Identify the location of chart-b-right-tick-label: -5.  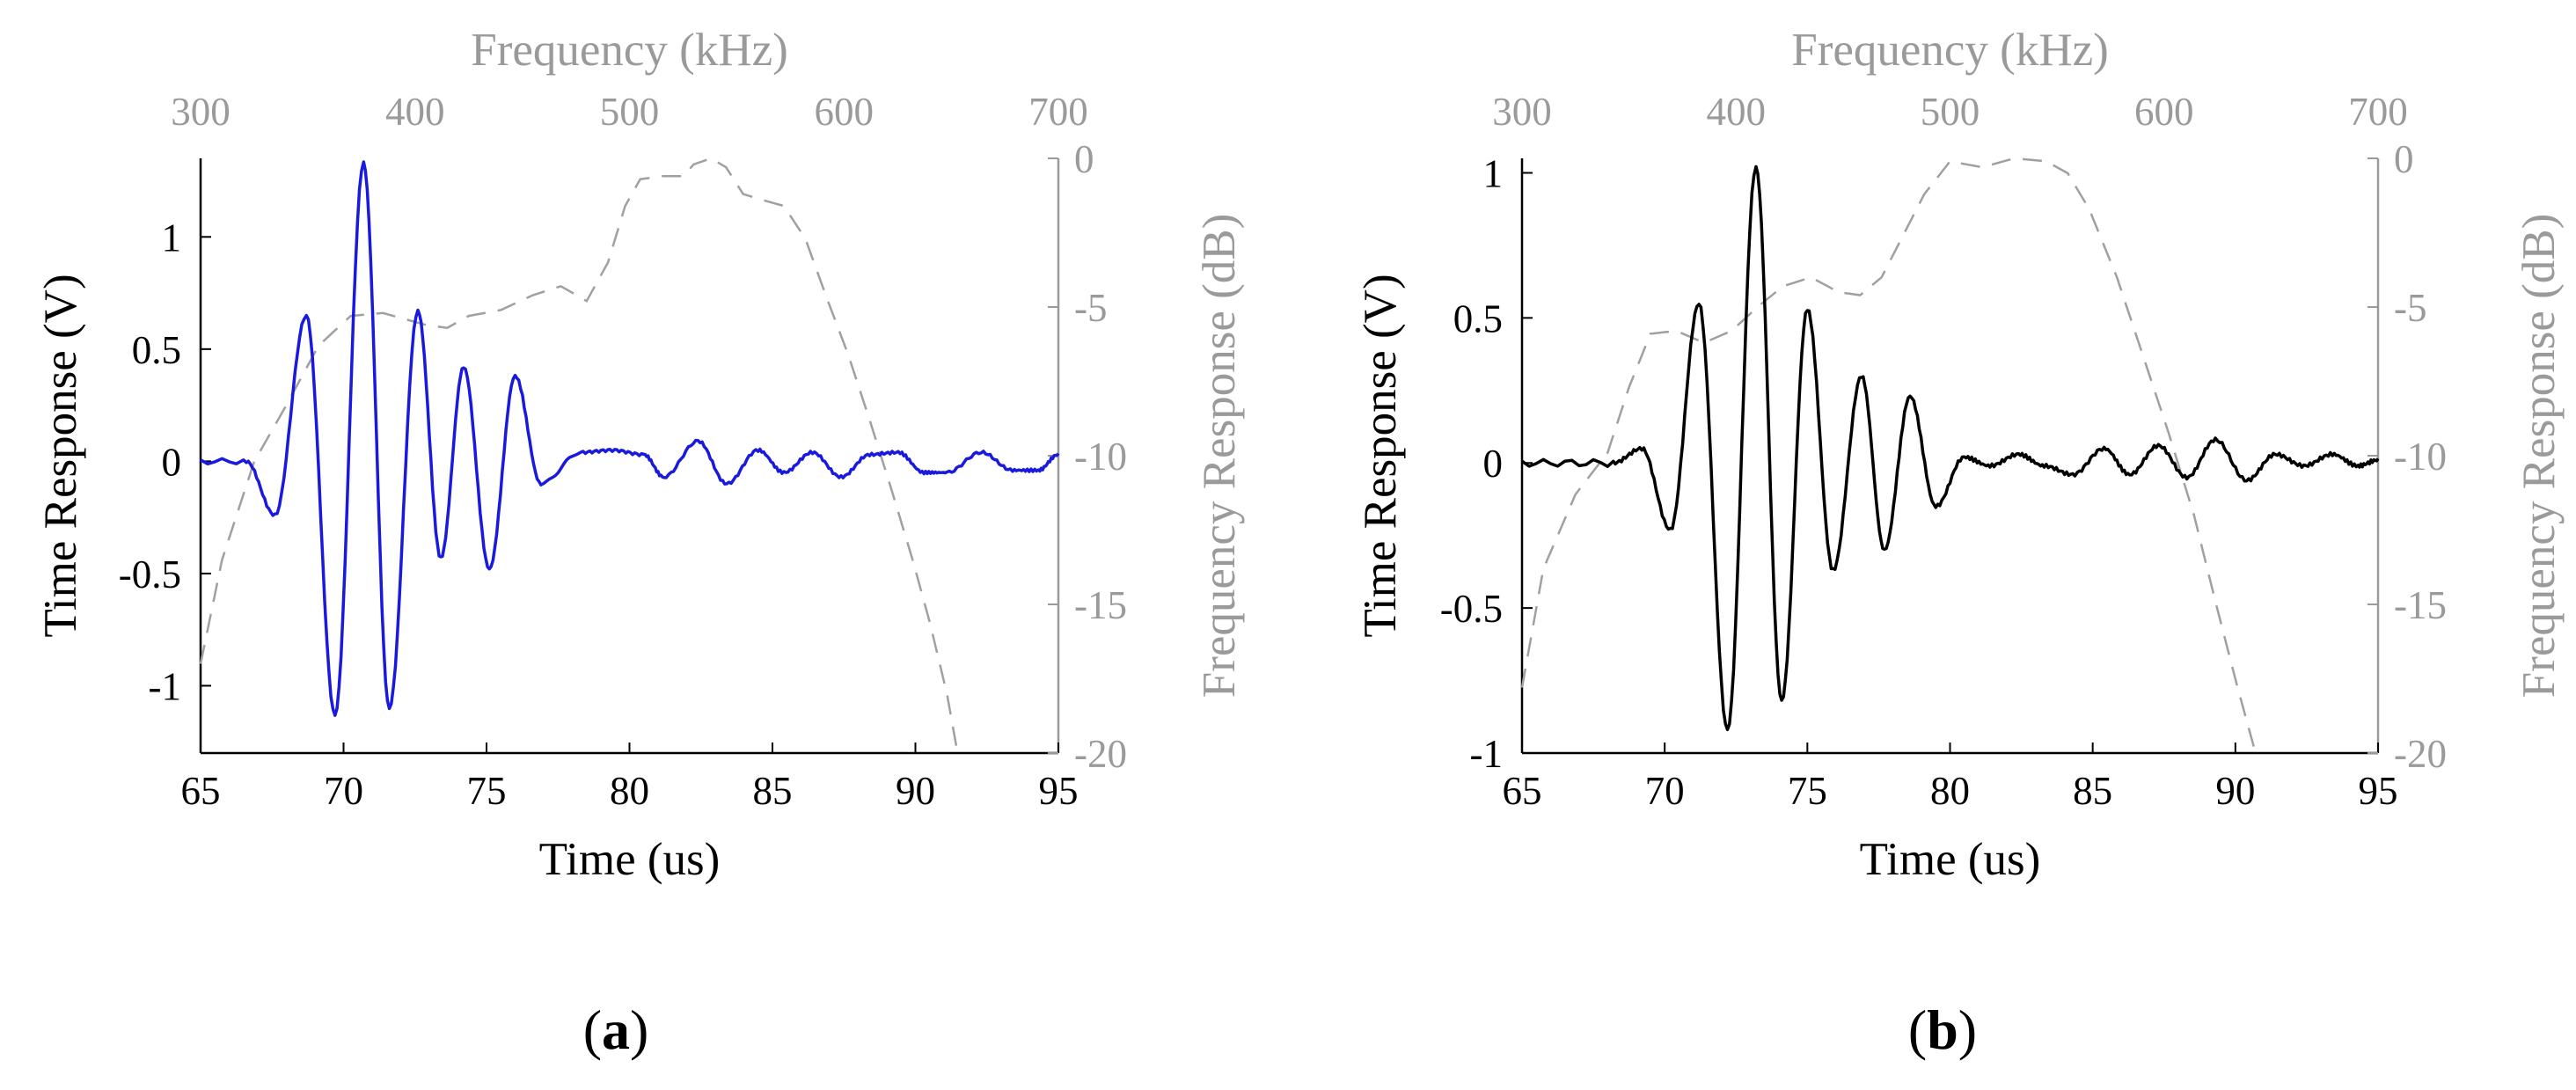
(2410, 308).